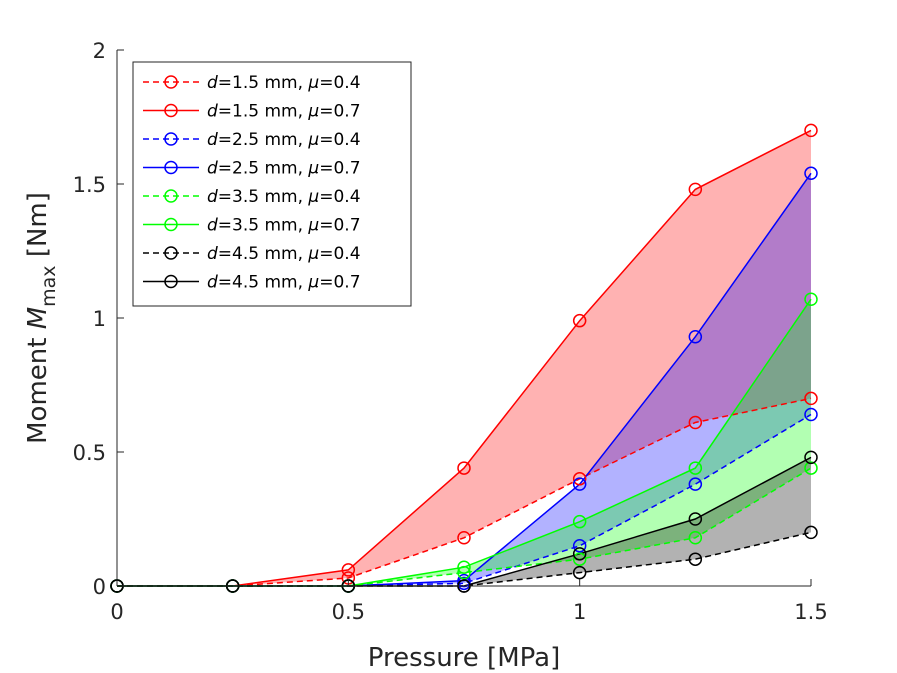 This screenshot has height=673, width=897. I want to click on legend-entry-6: d=4.5 mm, μ=0.4, so click(252, 254).